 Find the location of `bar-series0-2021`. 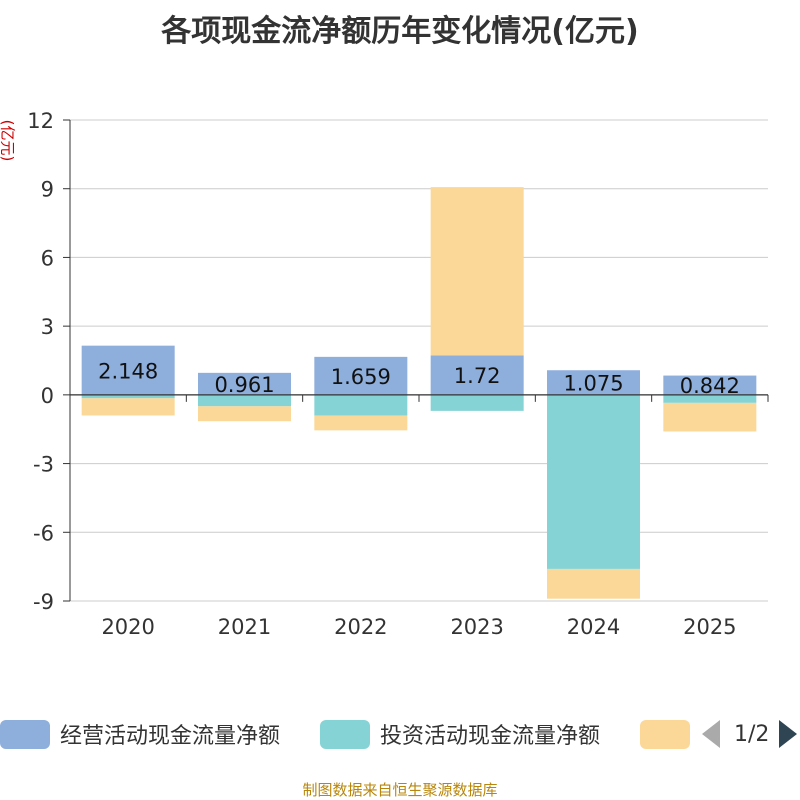

bar-series0-2021 is located at coordinates (244, 383).